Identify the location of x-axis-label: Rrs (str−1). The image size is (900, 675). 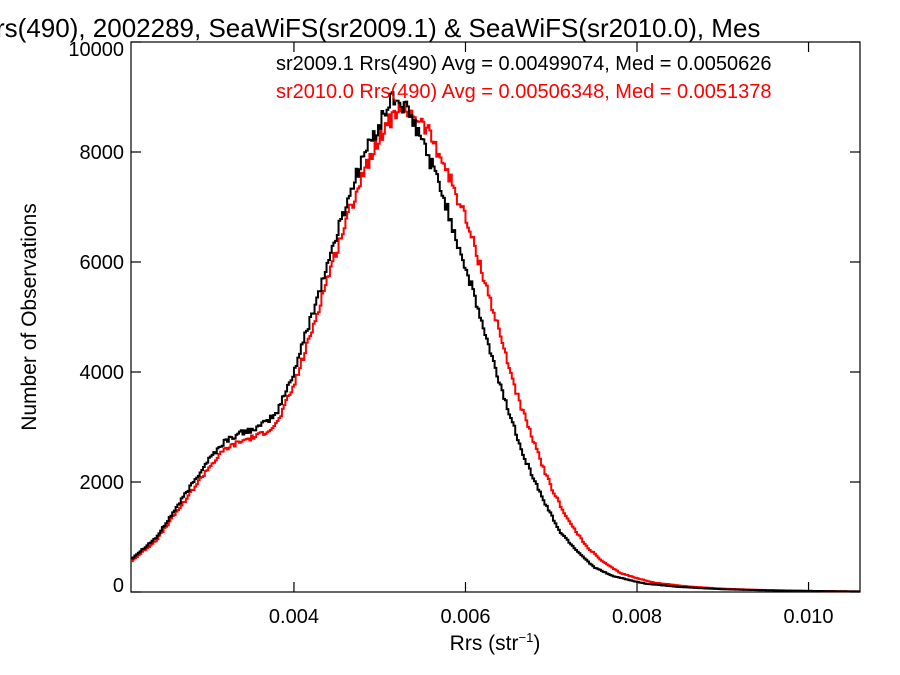
(495, 642).